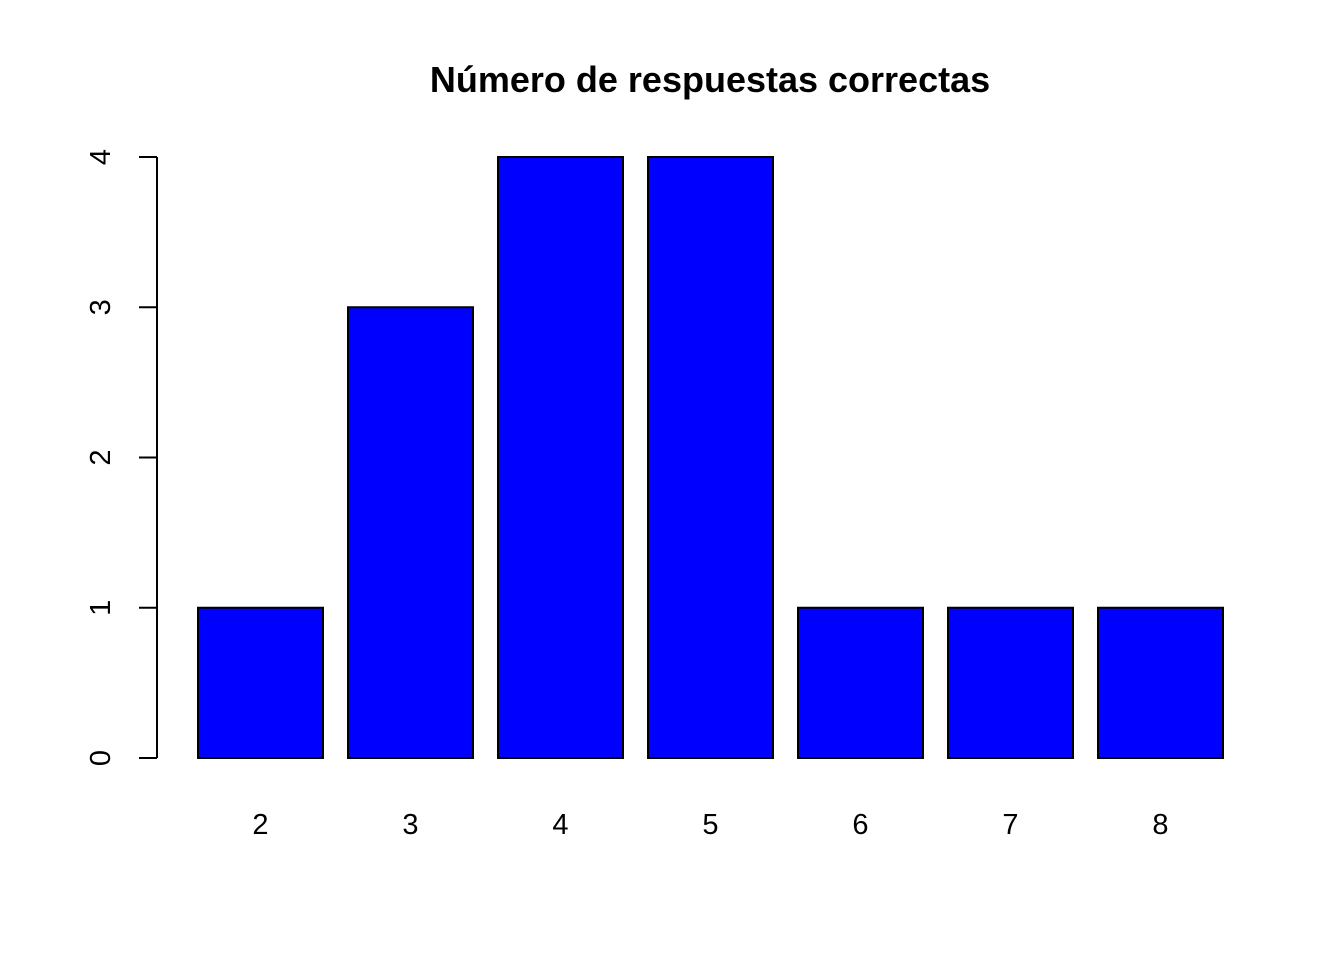 The image size is (1344, 960). Describe the element at coordinates (101, 758) in the screenshot. I see `y-tick-label: 0` at that location.